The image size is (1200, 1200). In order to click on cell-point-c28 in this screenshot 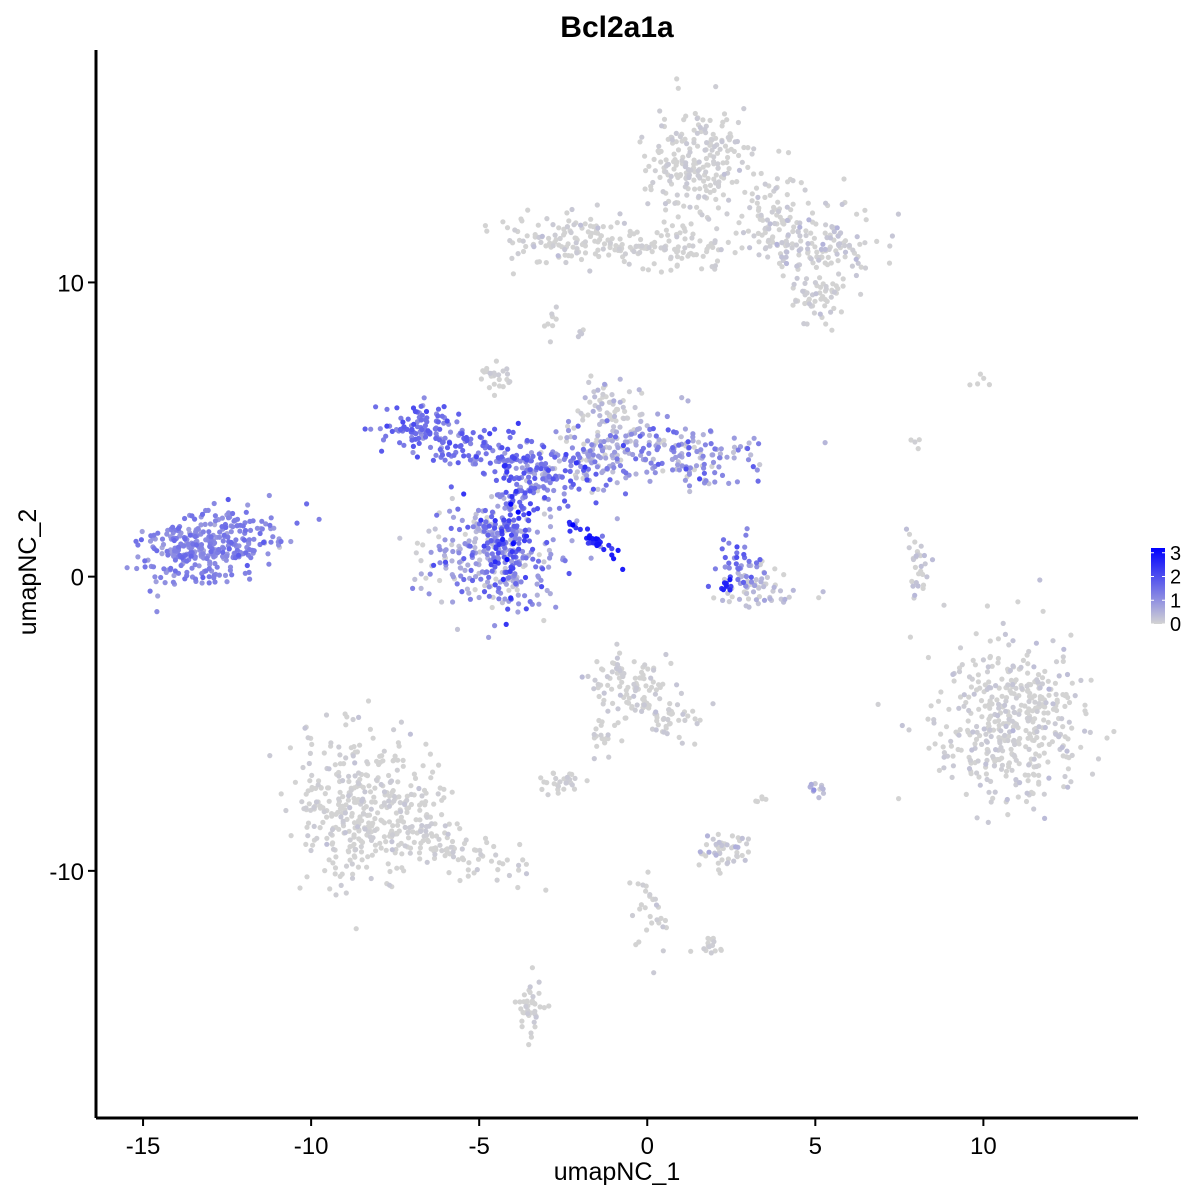, I will do `click(572, 785)`.